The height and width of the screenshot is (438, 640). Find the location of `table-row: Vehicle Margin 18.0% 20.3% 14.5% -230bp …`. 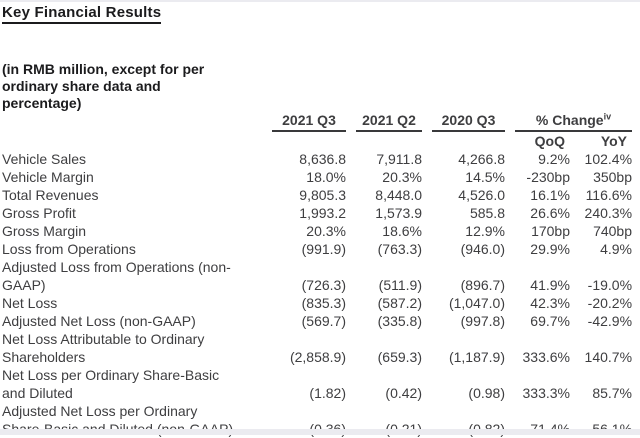

table-row: Vehicle Margin 18.0% 20.3% 14.5% -230bp … is located at coordinates (317, 177).